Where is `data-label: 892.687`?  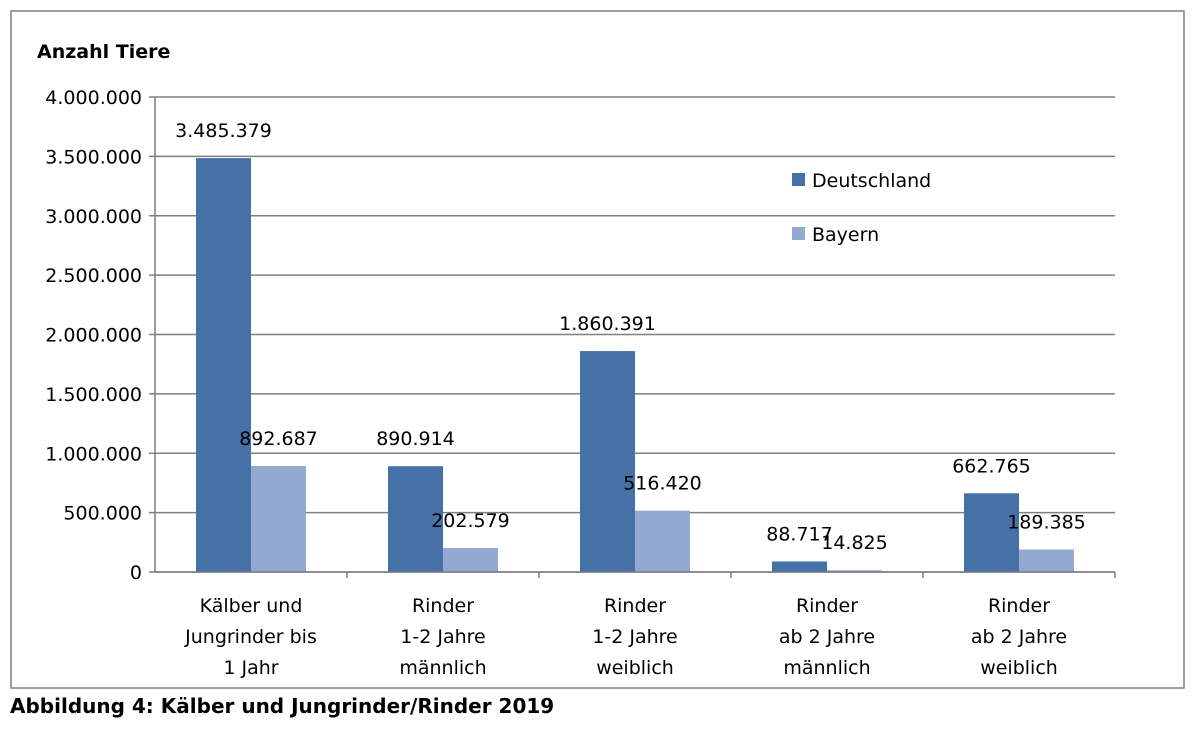
data-label: 892.687 is located at coordinates (278, 439).